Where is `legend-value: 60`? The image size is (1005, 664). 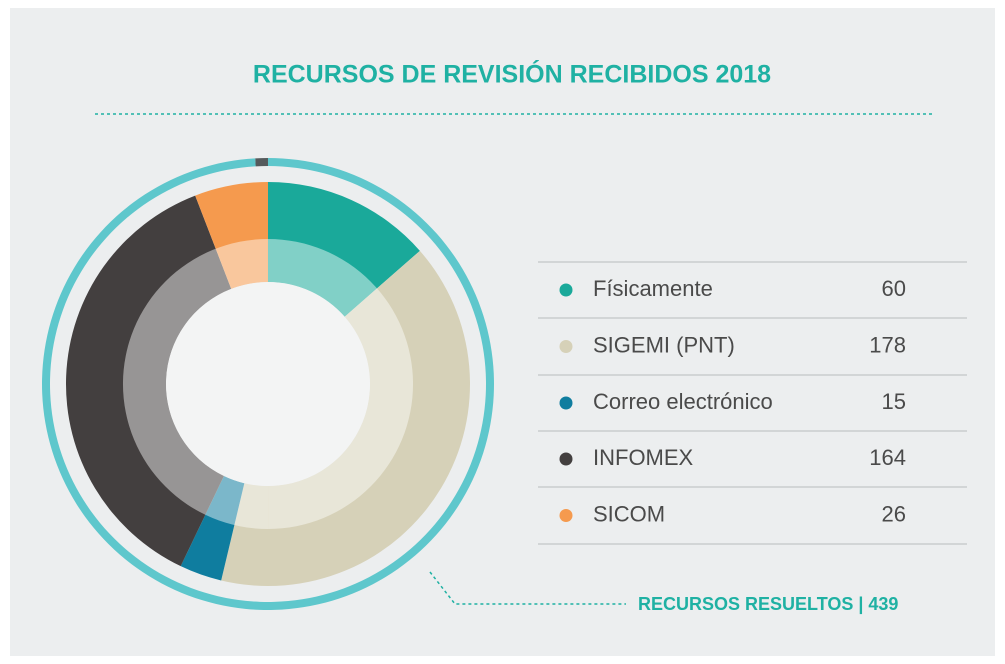
legend-value: 60 is located at coordinates (894, 288).